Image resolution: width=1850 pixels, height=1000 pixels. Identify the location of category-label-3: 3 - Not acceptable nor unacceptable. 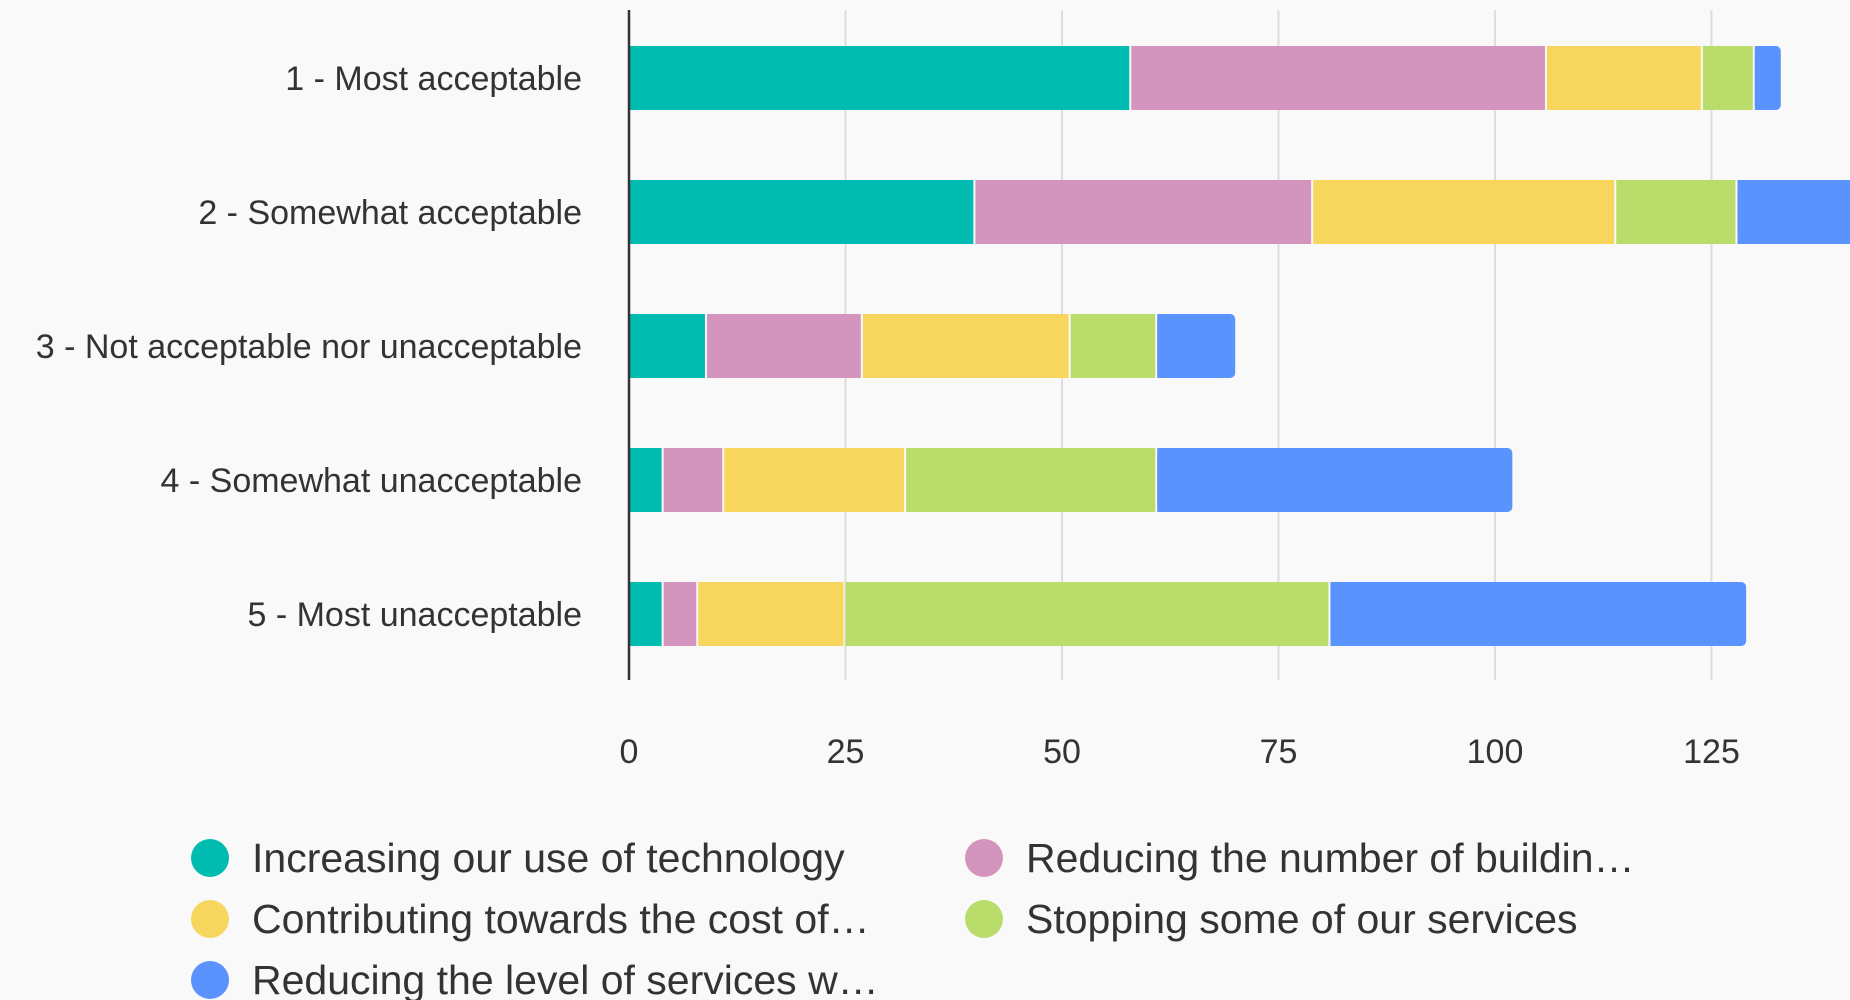
(309, 347).